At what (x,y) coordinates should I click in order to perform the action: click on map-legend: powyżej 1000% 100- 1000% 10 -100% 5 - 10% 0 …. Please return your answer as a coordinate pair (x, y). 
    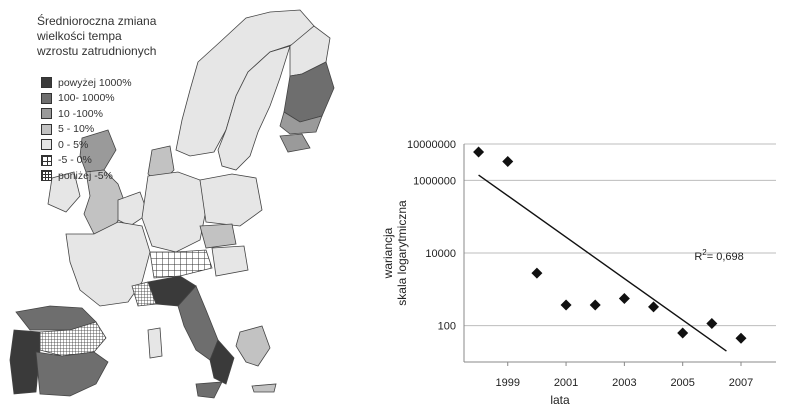
    Looking at the image, I should click on (86, 129).